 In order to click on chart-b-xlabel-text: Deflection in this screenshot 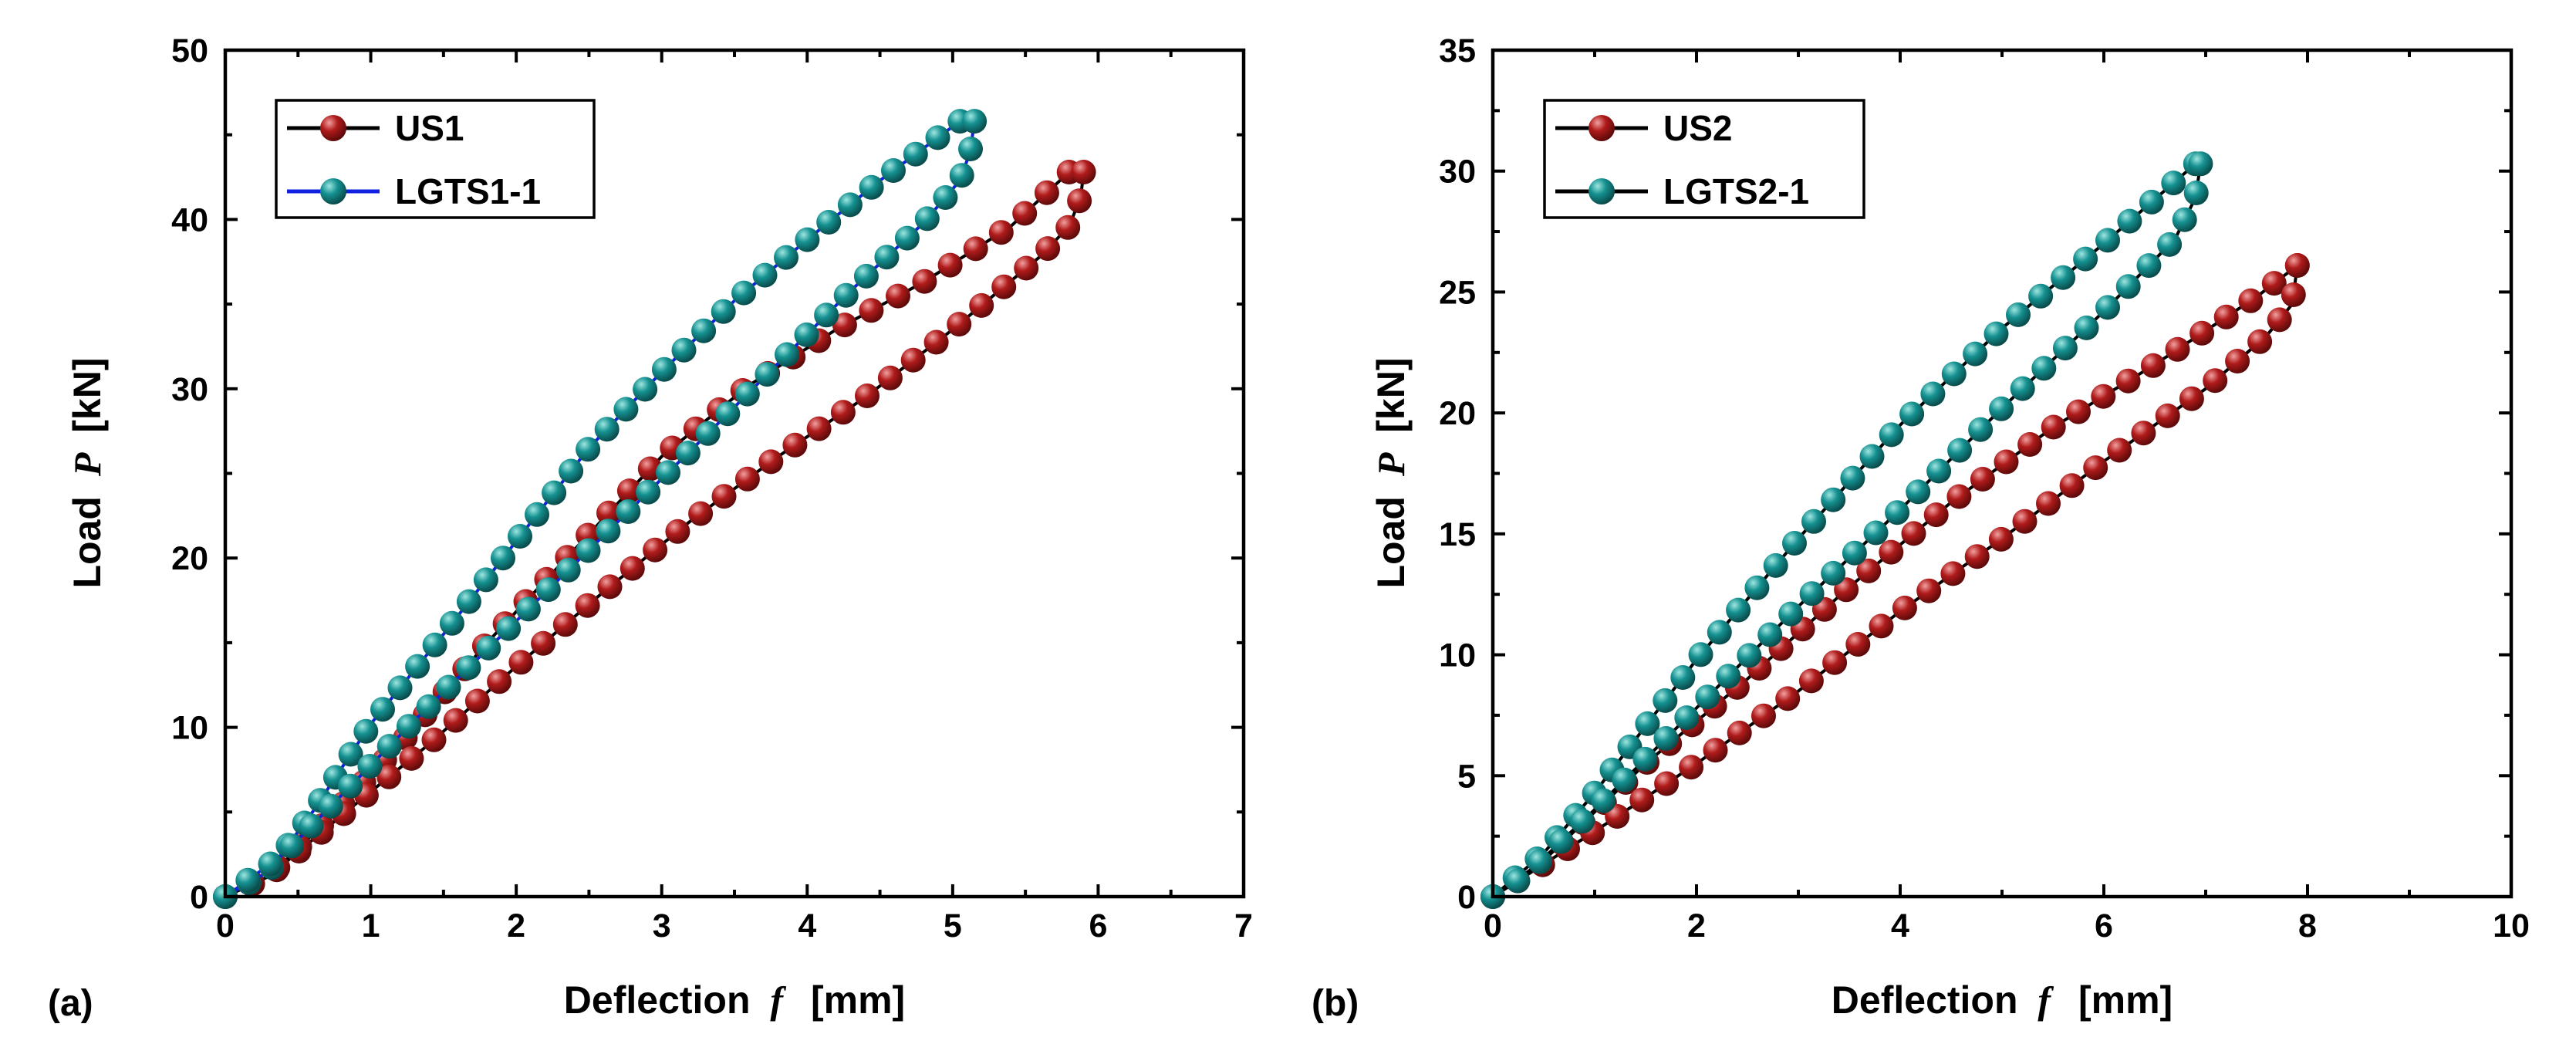, I will do `click(1925, 1000)`.